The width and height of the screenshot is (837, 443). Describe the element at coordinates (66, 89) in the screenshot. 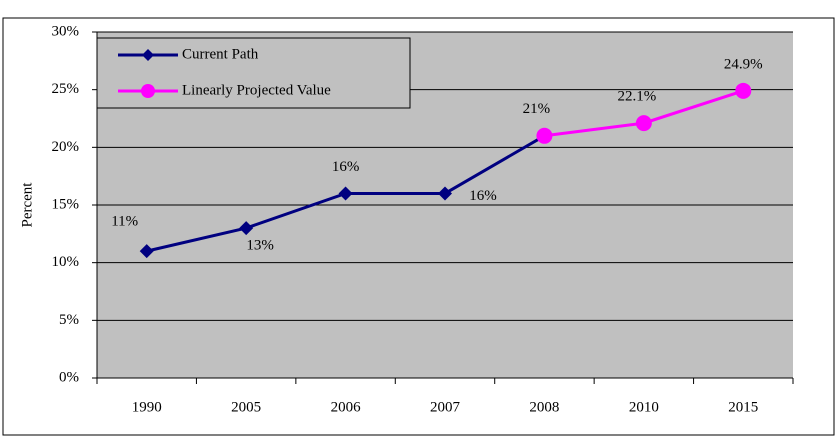

I see `y-tick-label: 25%` at that location.